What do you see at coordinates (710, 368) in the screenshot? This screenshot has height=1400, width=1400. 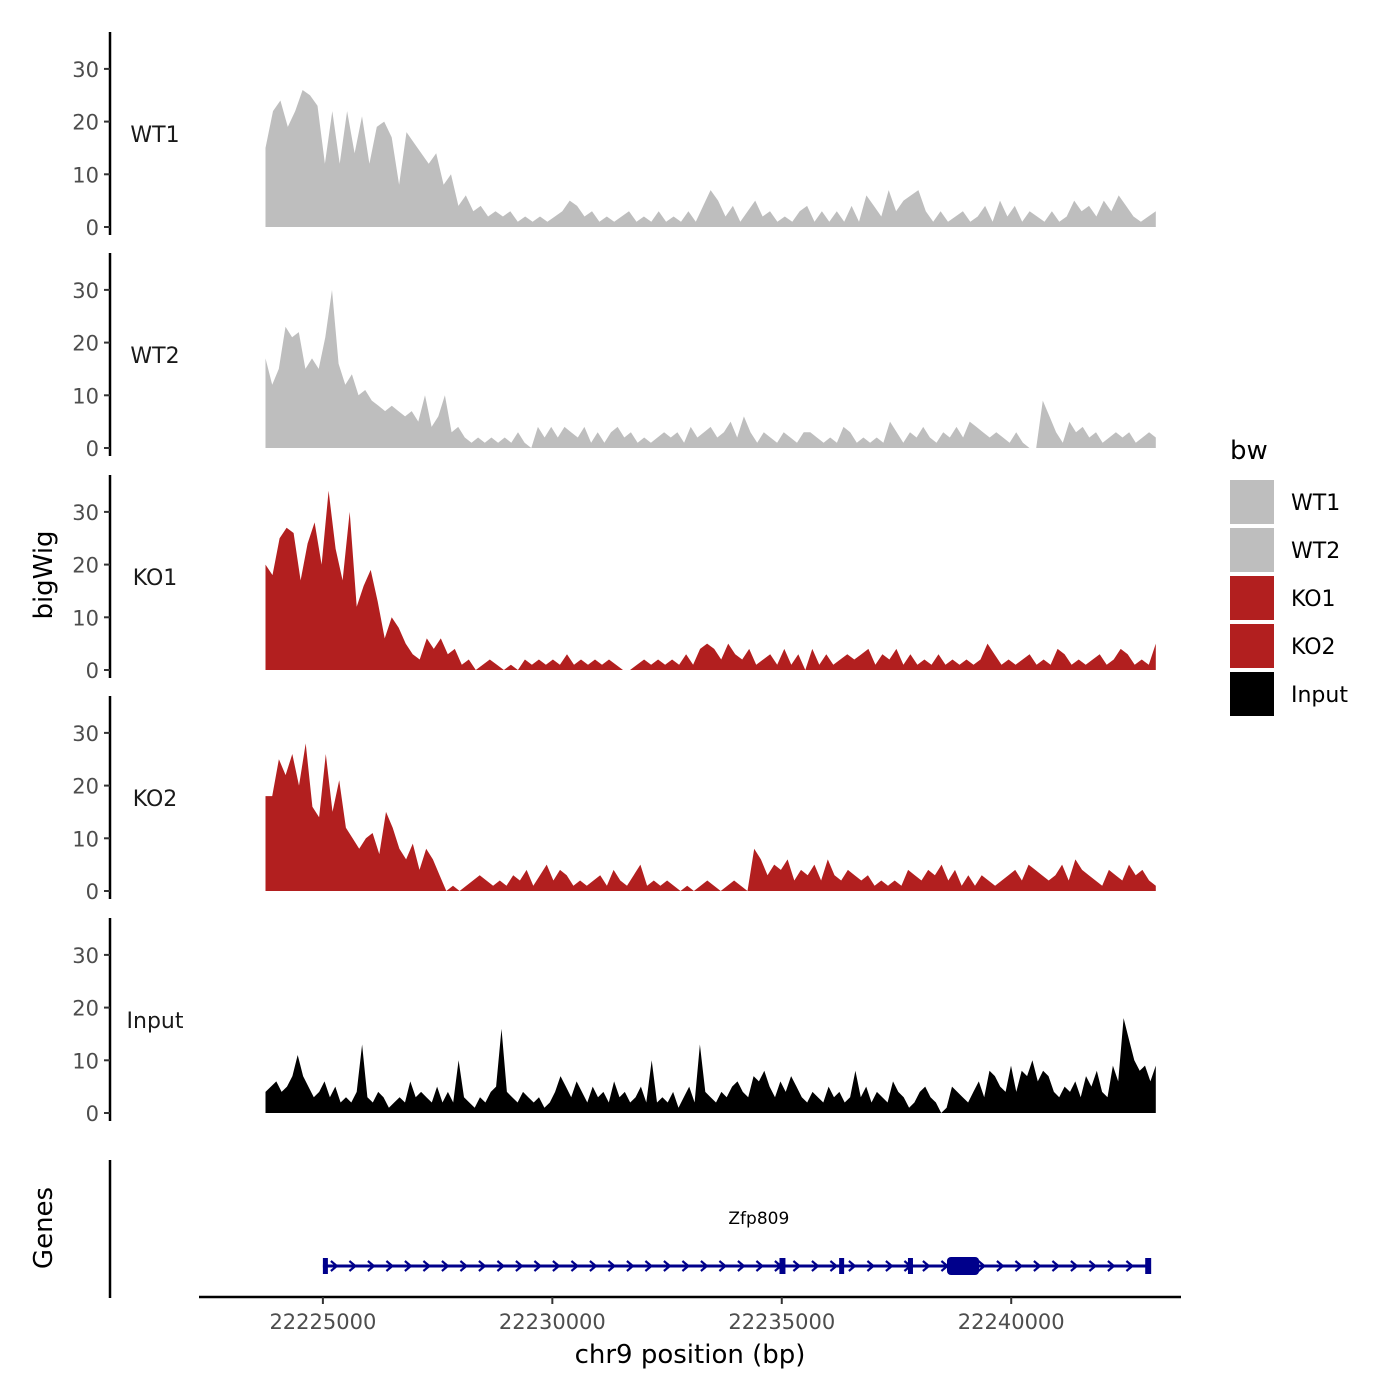 I see `area-wt2` at bounding box center [710, 368].